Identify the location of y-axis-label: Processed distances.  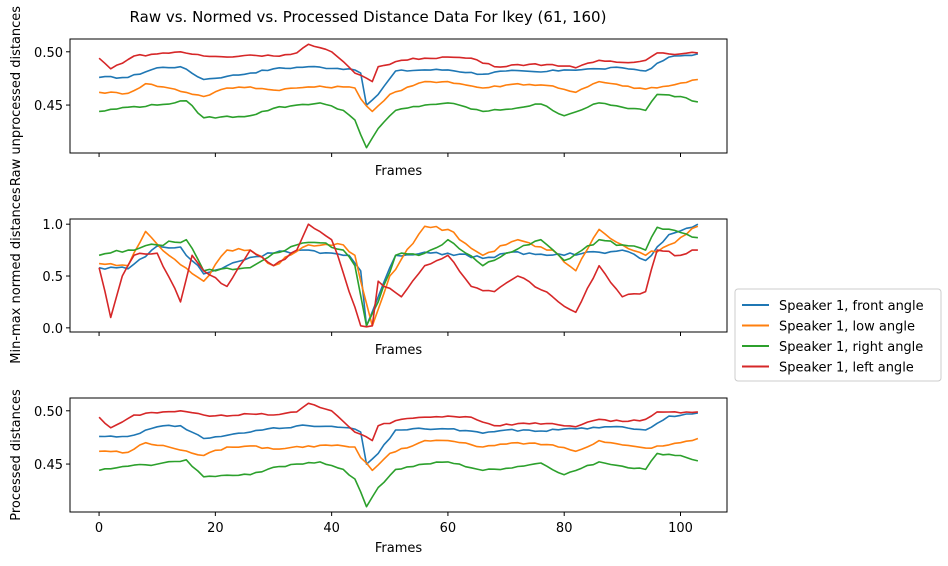
(16, 455).